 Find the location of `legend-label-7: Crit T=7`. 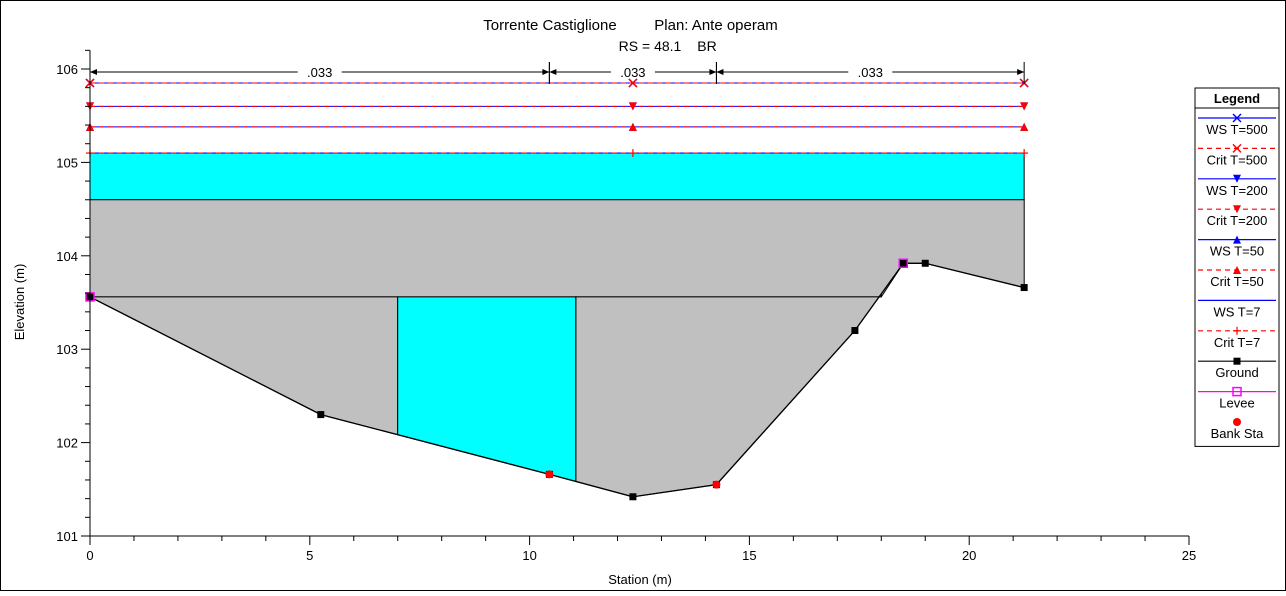

legend-label-7: Crit T=7 is located at coordinates (1237, 342).